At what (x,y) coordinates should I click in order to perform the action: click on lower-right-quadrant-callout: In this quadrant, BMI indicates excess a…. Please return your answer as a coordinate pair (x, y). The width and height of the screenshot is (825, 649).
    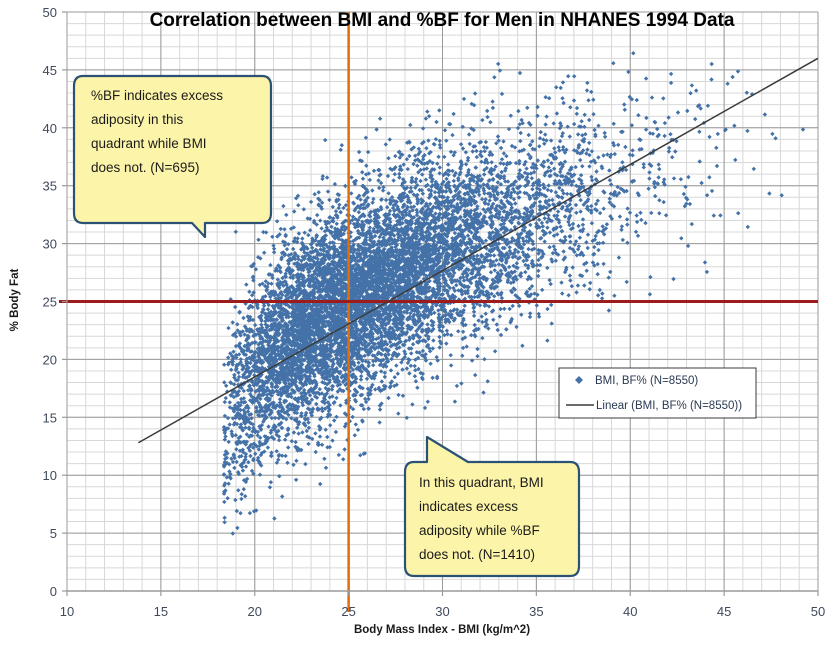
    Looking at the image, I should click on (492, 506).